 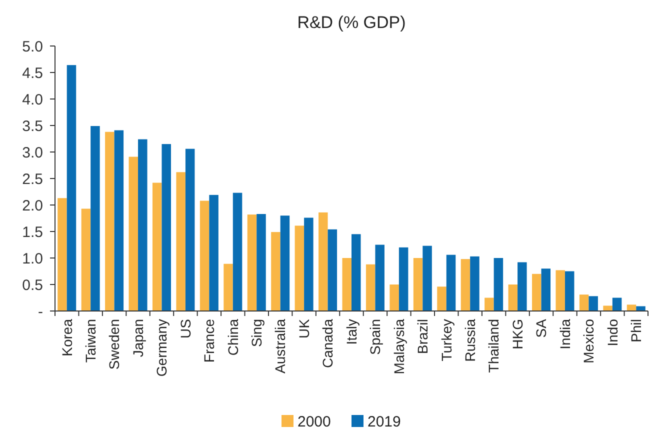 I want to click on x-tick-label: Taiwan, so click(x=90, y=341).